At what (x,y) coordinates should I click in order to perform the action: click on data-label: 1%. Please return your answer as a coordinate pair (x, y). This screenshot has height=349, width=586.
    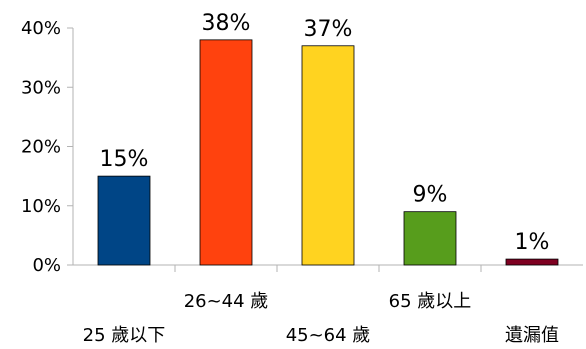
    Looking at the image, I should click on (532, 242).